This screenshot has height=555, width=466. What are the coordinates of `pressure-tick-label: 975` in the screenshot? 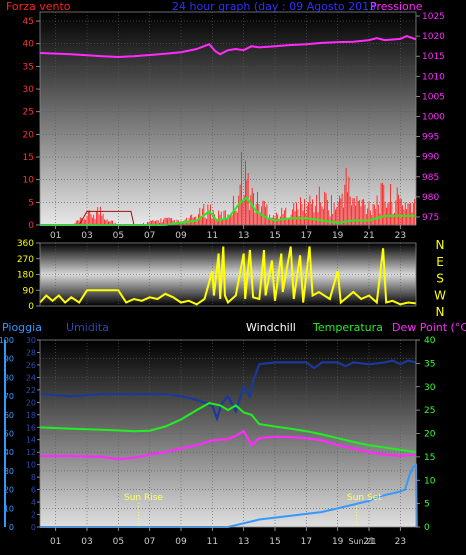 It's located at (430, 218).